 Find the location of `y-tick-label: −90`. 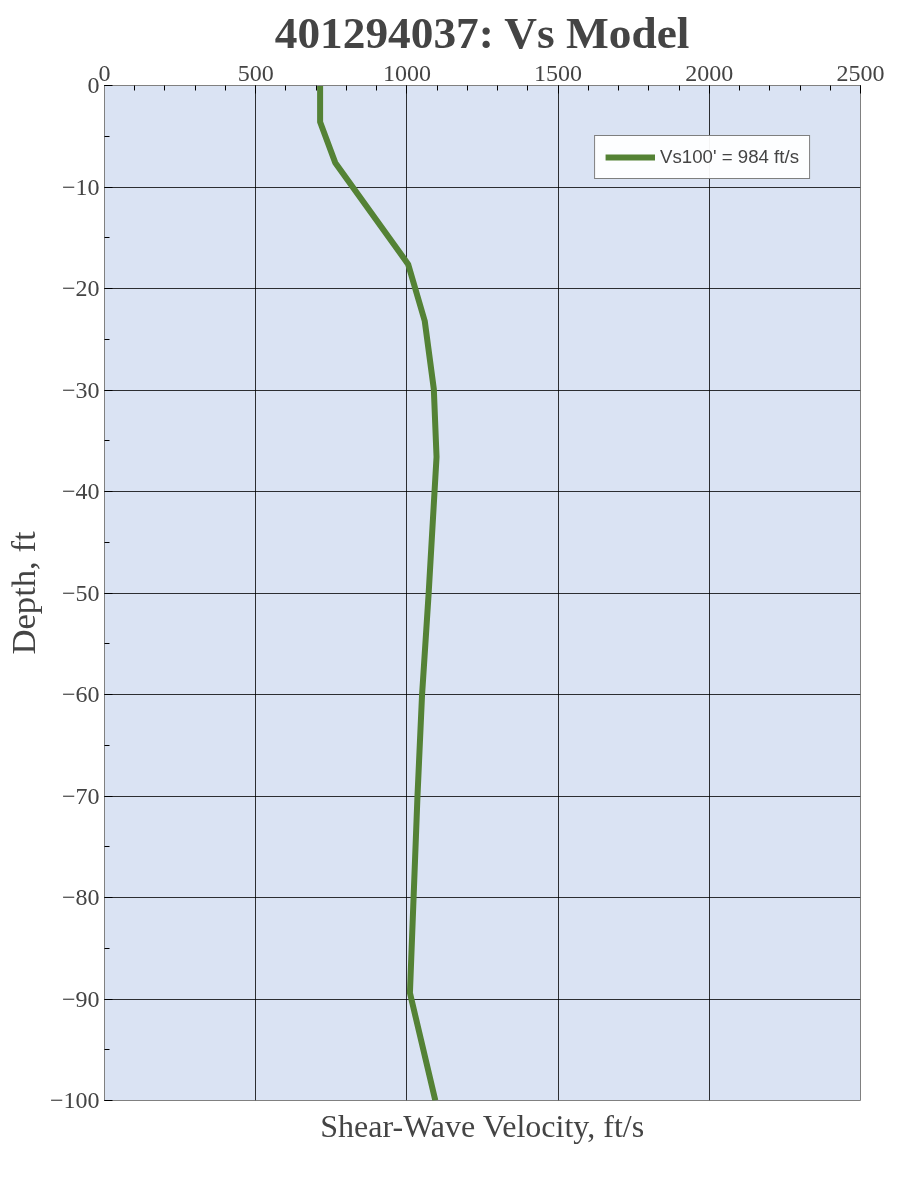

y-tick-label: −90 is located at coordinates (80, 998).